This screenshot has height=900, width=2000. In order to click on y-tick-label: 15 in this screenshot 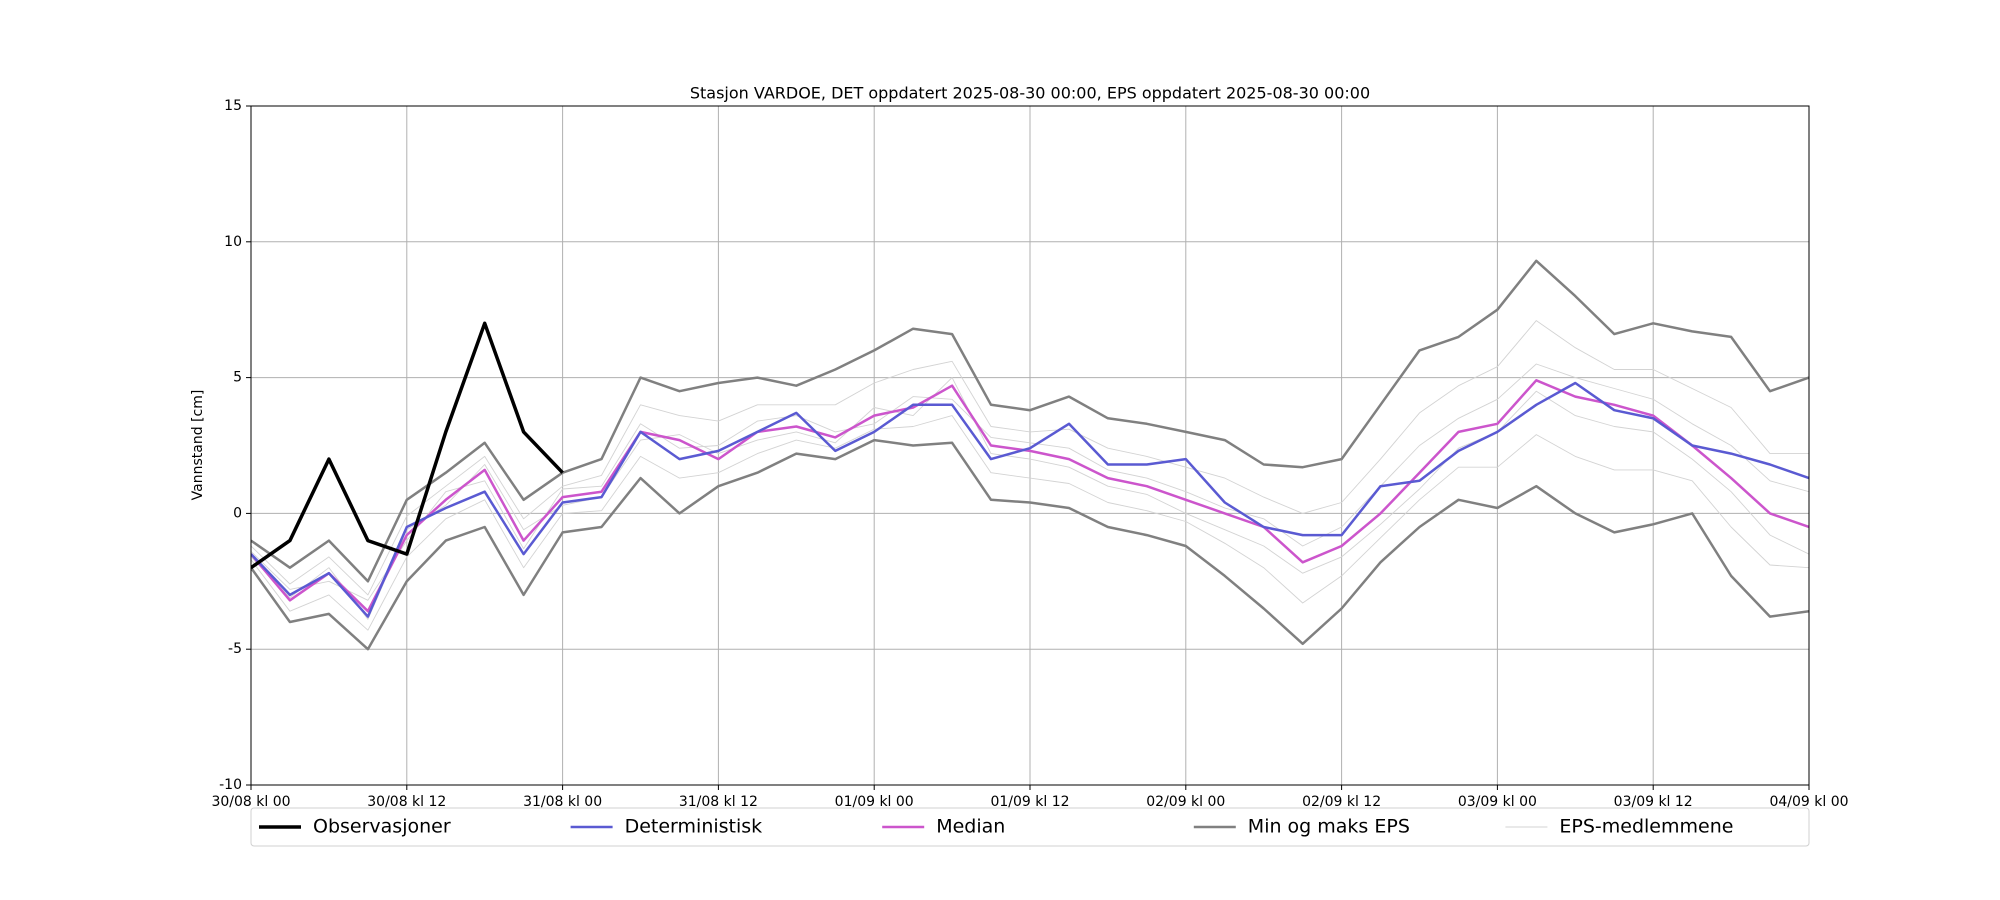, I will do `click(233, 106)`.